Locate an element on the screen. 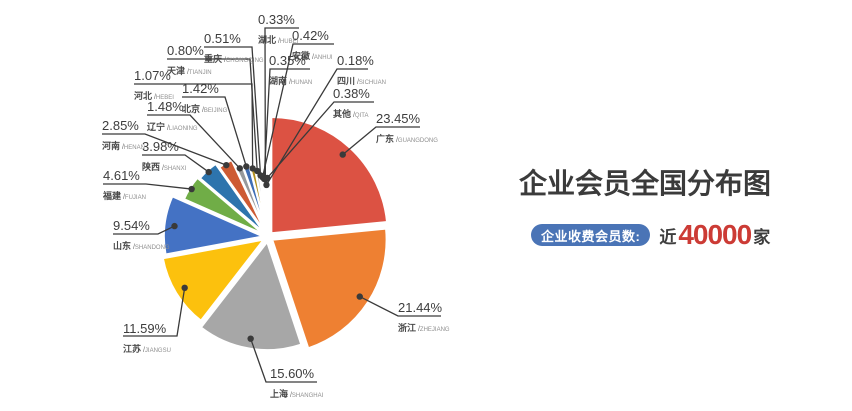 This screenshot has height=411, width=852. pie-slice-shanghai is located at coordinates (251, 296).